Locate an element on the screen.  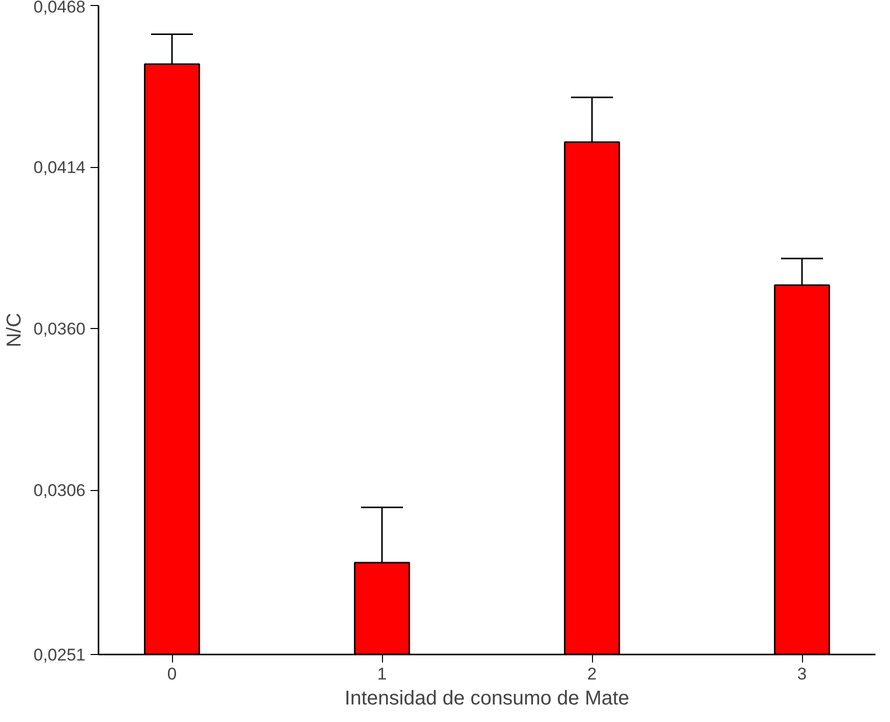
y-tick-label: 0,0251 is located at coordinates (60, 655).